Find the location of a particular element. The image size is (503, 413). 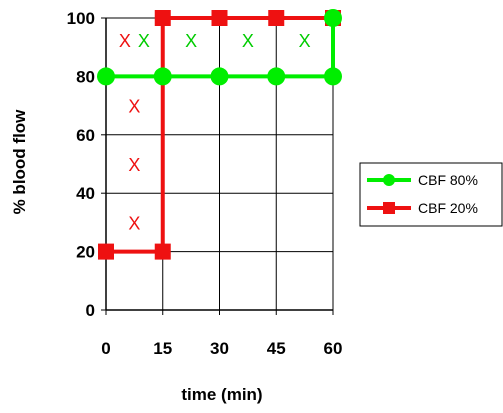

annotation-x-mark-4: X is located at coordinates (305, 41).